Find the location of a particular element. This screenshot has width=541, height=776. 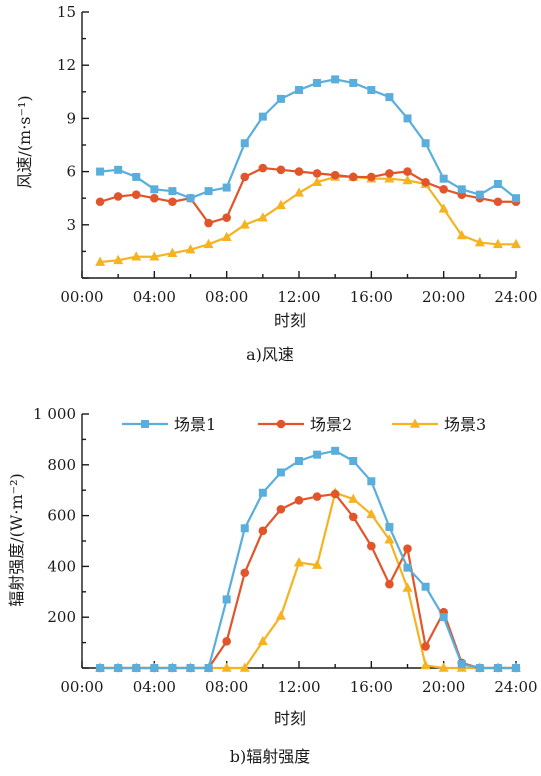

x-tick-label: 00:00 is located at coordinates (81, 297).